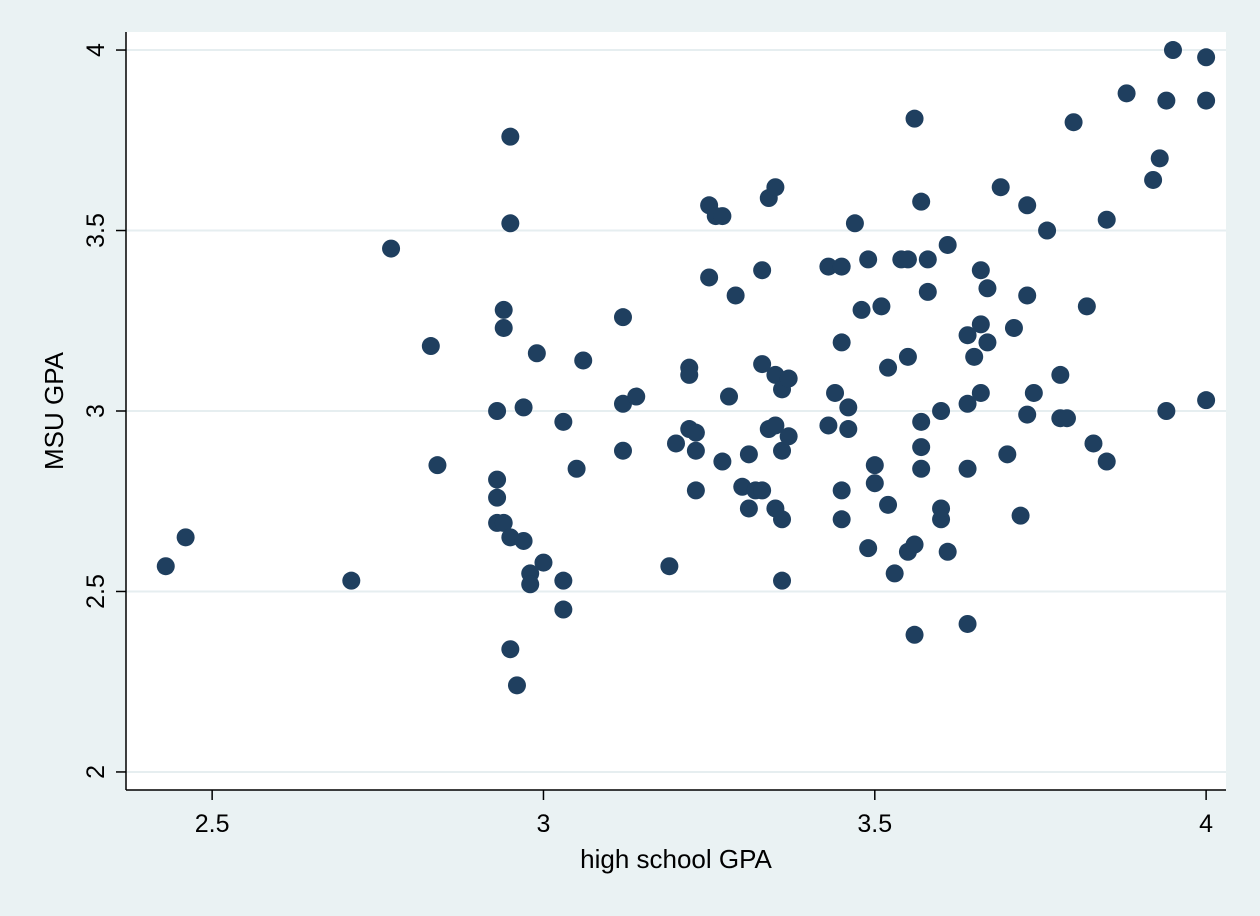 The width and height of the screenshot is (1260, 916). Describe the element at coordinates (212, 824) in the screenshot. I see `x-tick-label-0: 2.5` at that location.